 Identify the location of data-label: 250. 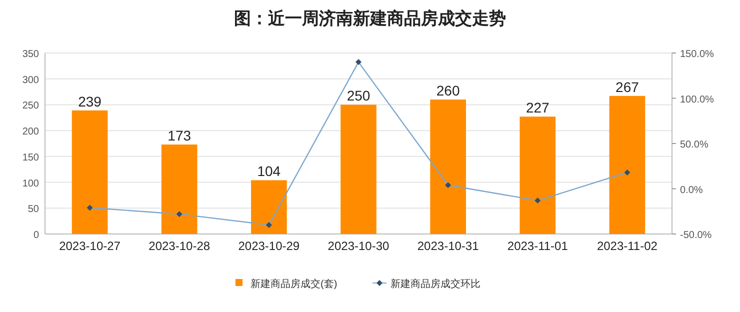
(358, 96).